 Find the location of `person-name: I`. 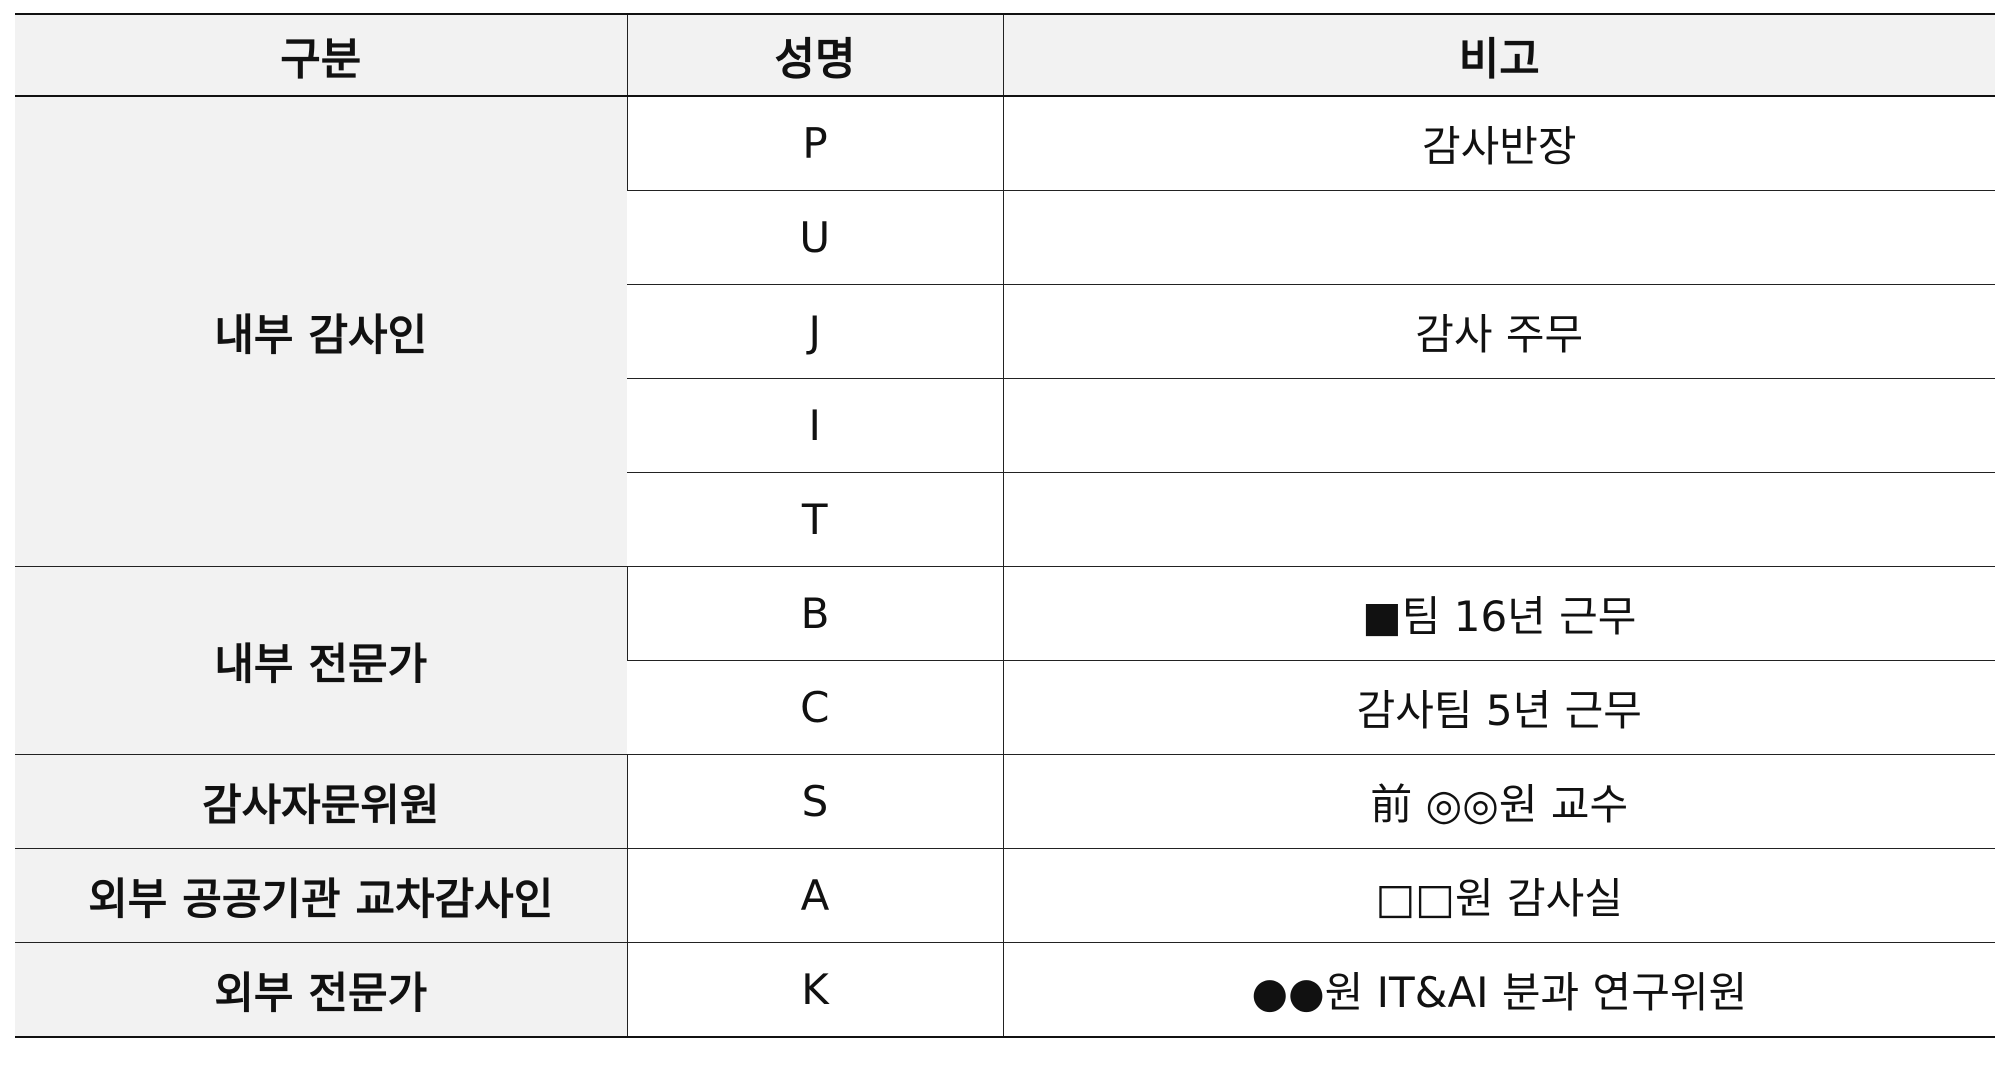

person-name: I is located at coordinates (815, 425).